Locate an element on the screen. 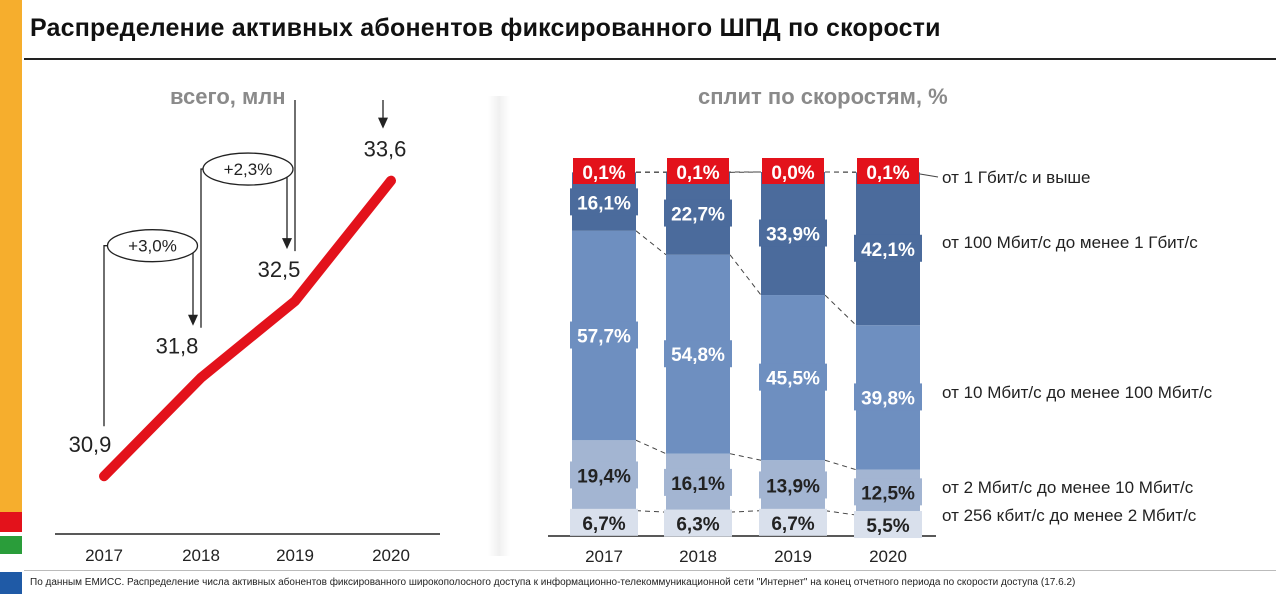  bar-segment-label: 33,9% is located at coordinates (793, 235).